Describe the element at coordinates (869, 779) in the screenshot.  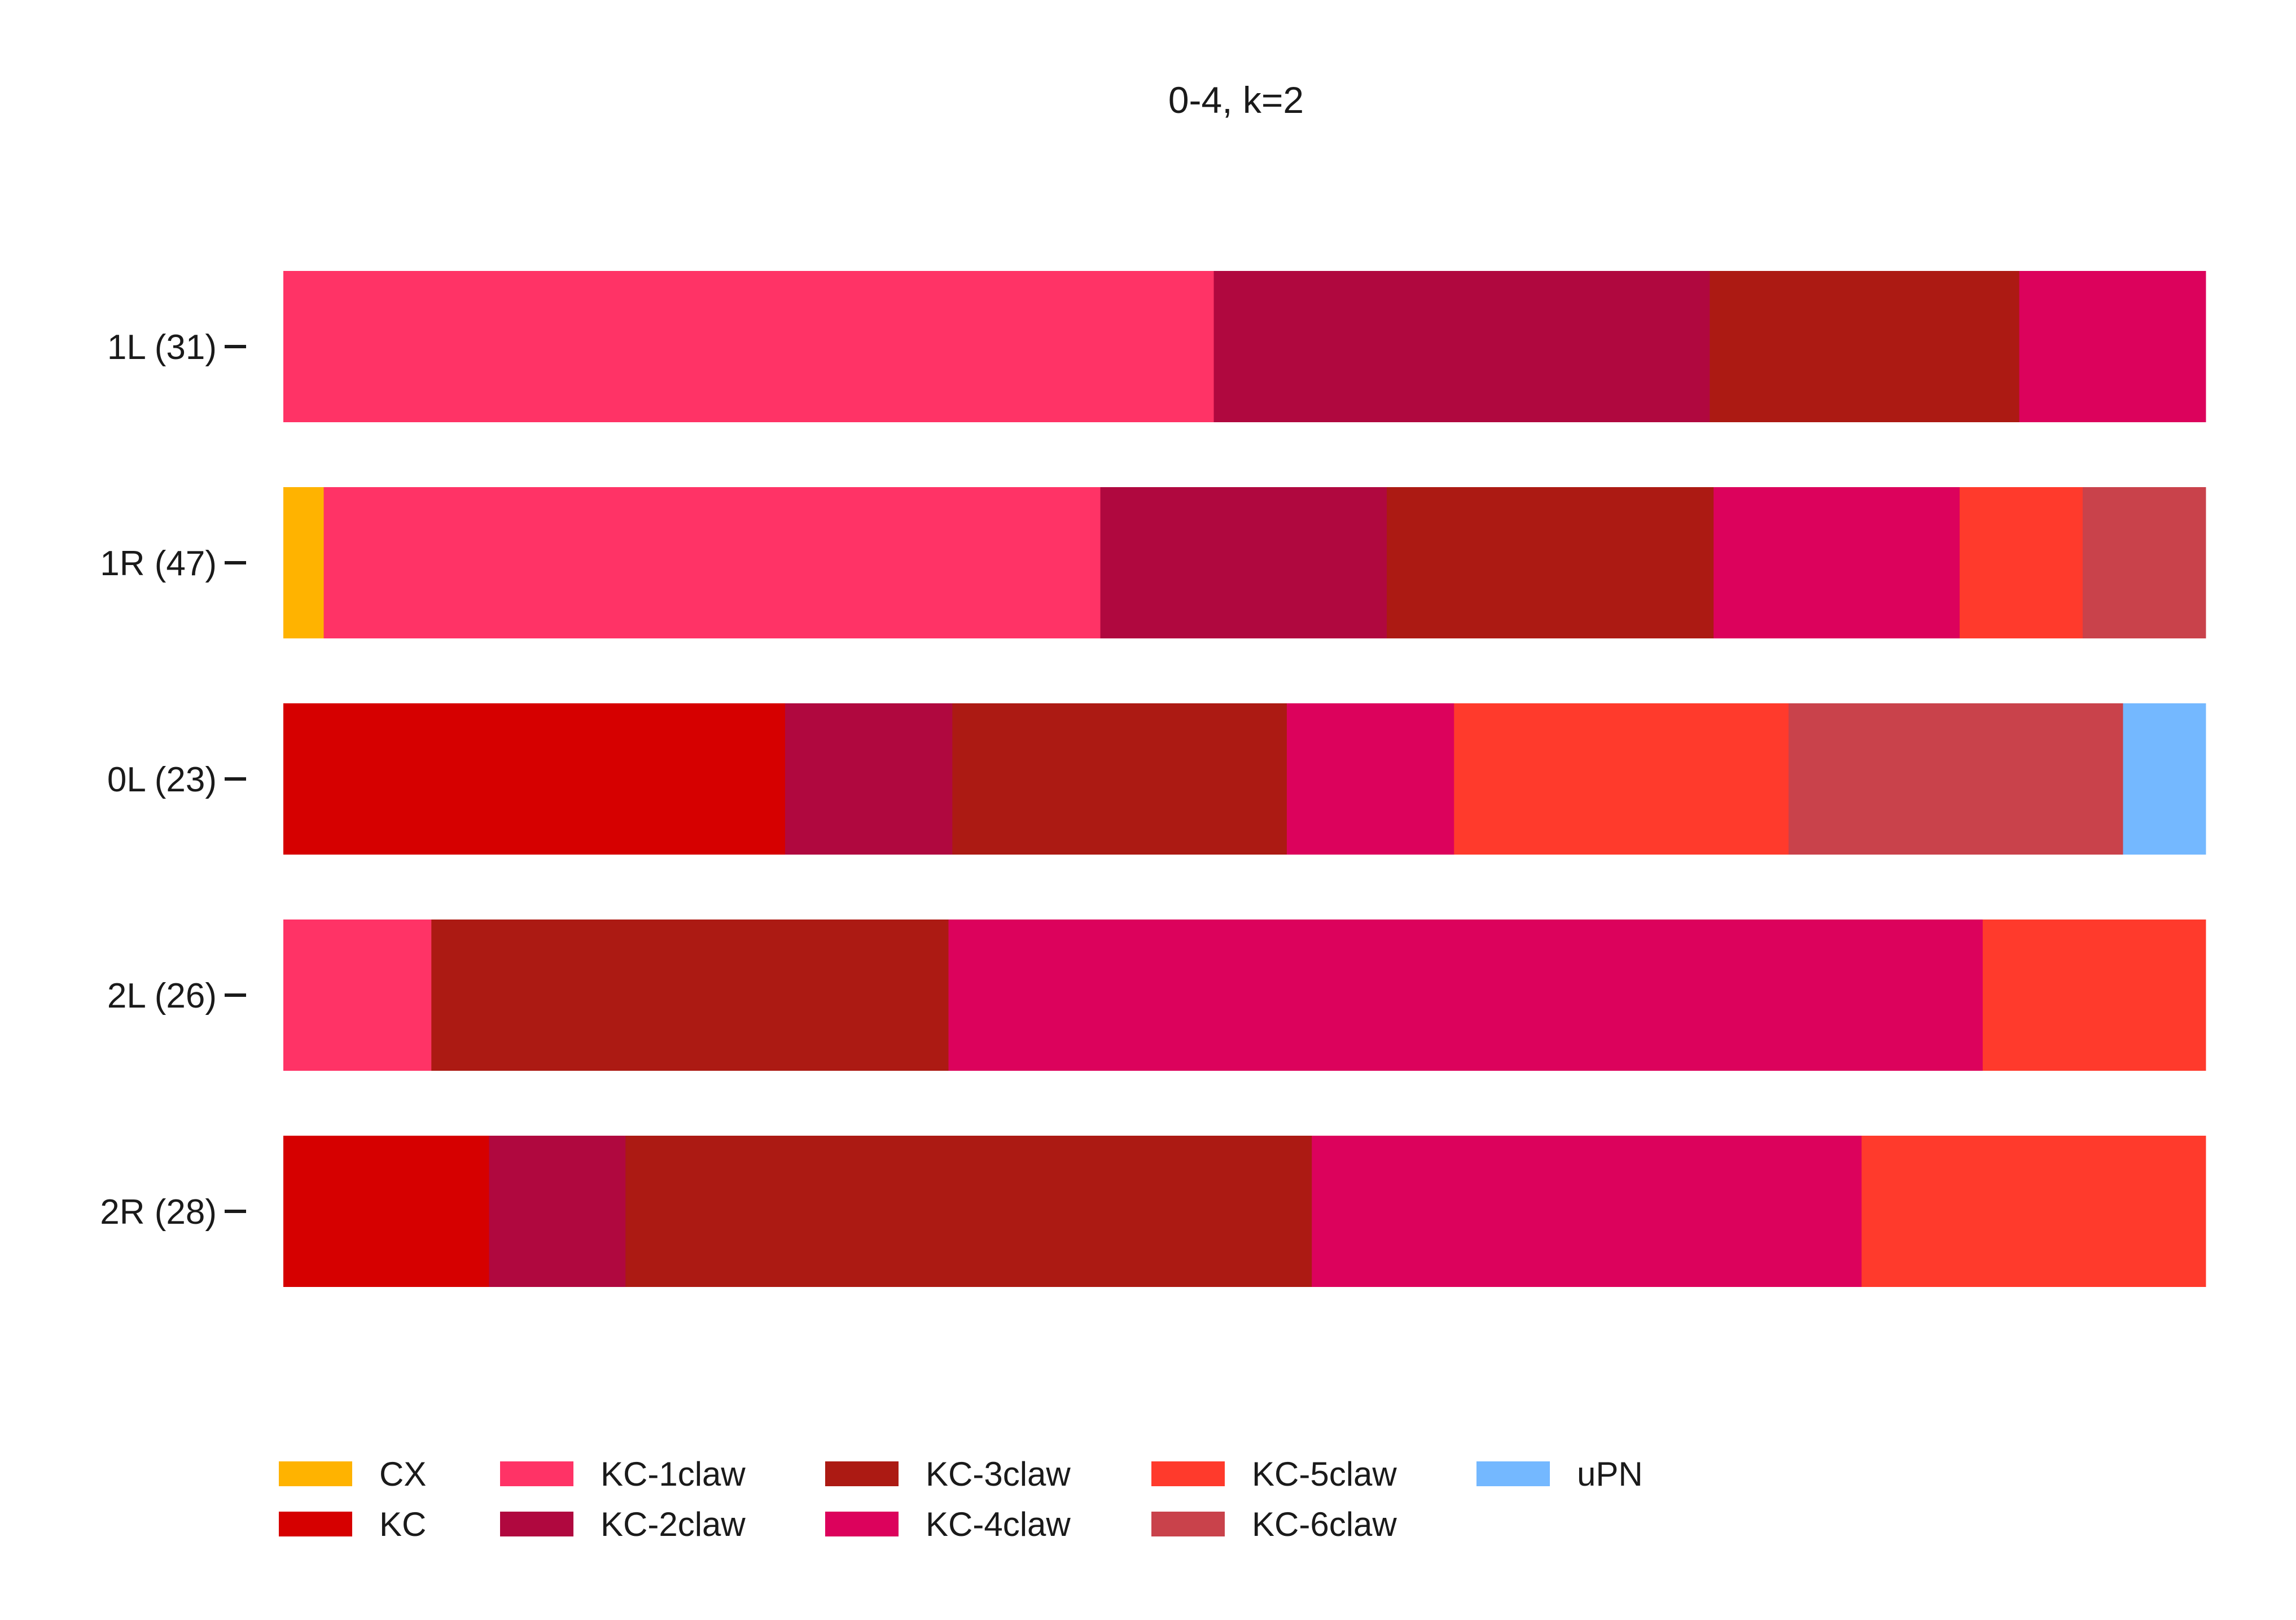
I see `bar-segment-2-kc-2claw` at that location.